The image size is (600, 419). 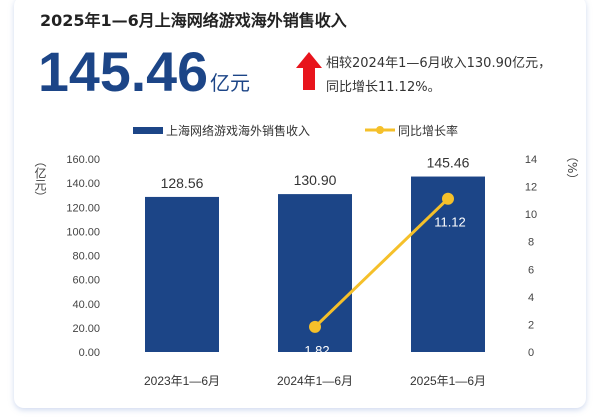 What do you see at coordinates (309, 71) in the screenshot?
I see `up-arrow-icon` at bounding box center [309, 71].